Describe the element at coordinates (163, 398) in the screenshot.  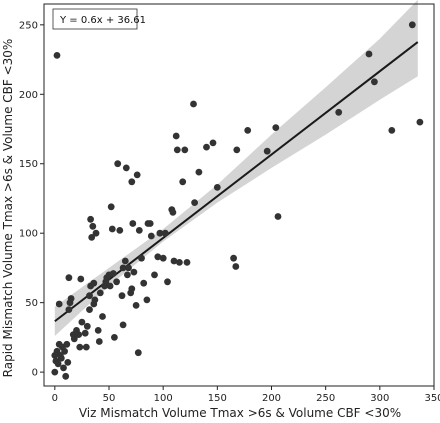
I see `x-tick-label: 100` at that location.